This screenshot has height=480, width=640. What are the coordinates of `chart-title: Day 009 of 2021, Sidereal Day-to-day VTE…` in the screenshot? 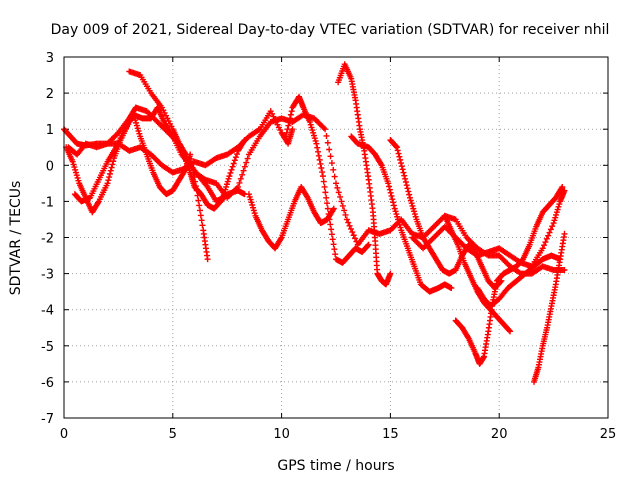 It's located at (330, 30).